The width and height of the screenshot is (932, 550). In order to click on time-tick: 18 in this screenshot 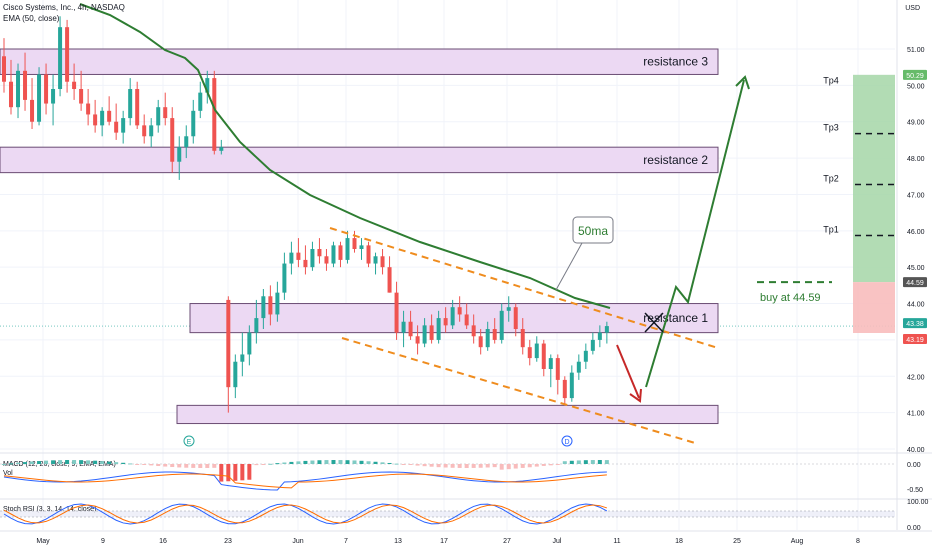, I will do `click(679, 541)`.